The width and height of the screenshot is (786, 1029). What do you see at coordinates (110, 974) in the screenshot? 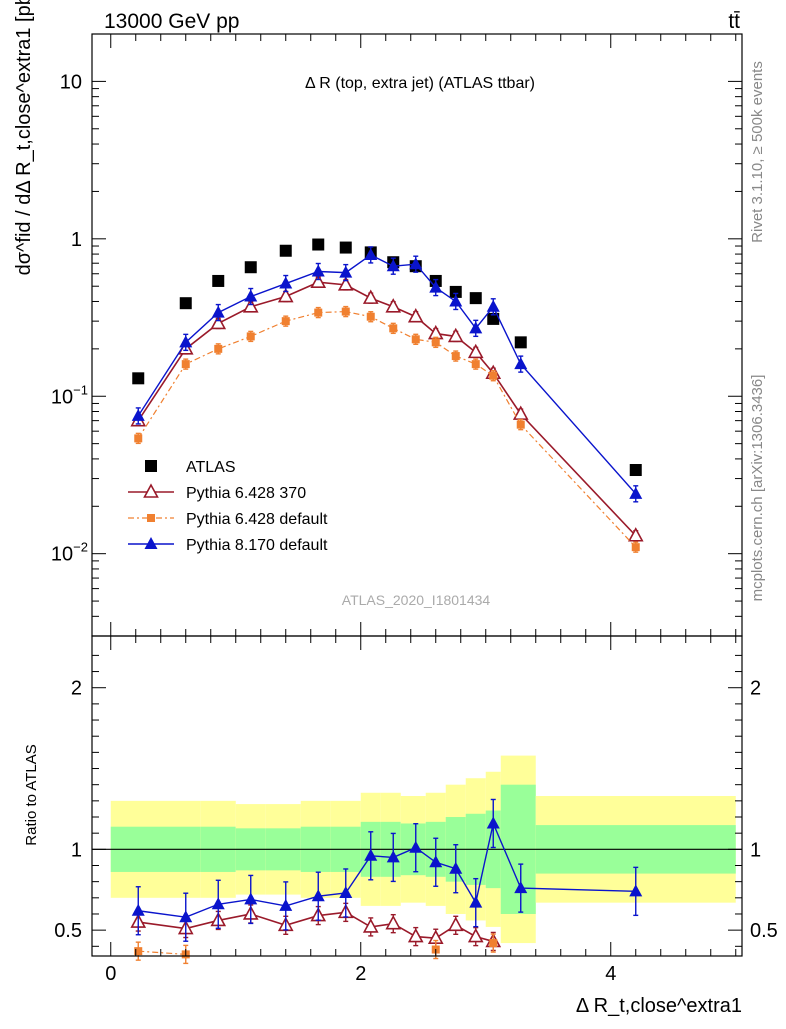
I see `x-tick-label: 0` at bounding box center [110, 974].